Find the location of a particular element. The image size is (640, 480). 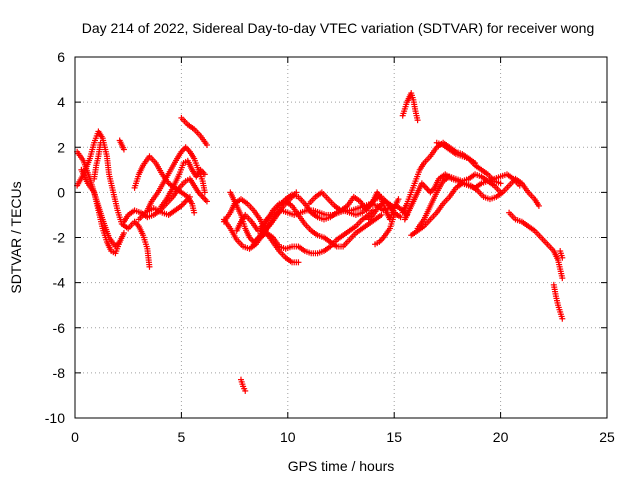

series-a5 is located at coordinates (121, 145).